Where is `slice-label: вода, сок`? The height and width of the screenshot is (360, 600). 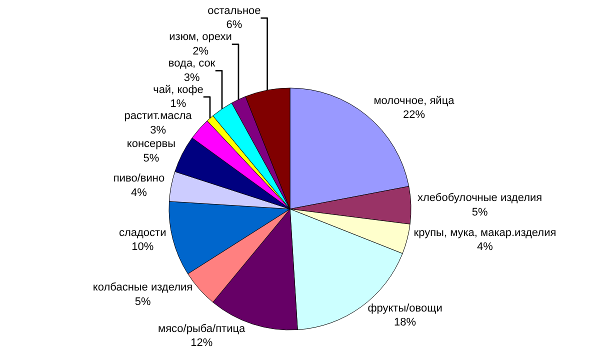
slice-label: вода, сок is located at coordinates (192, 63).